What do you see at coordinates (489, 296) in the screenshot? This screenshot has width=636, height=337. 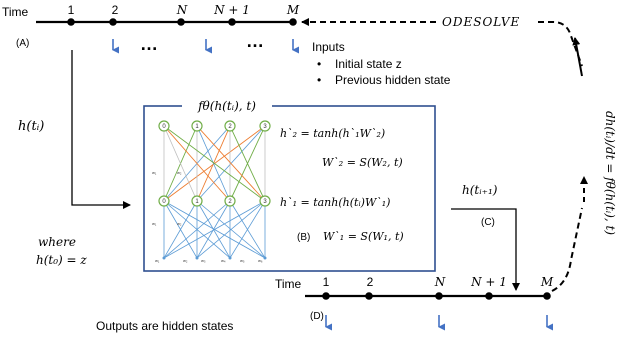 I see `bottom-point-n1` at bounding box center [489, 296].